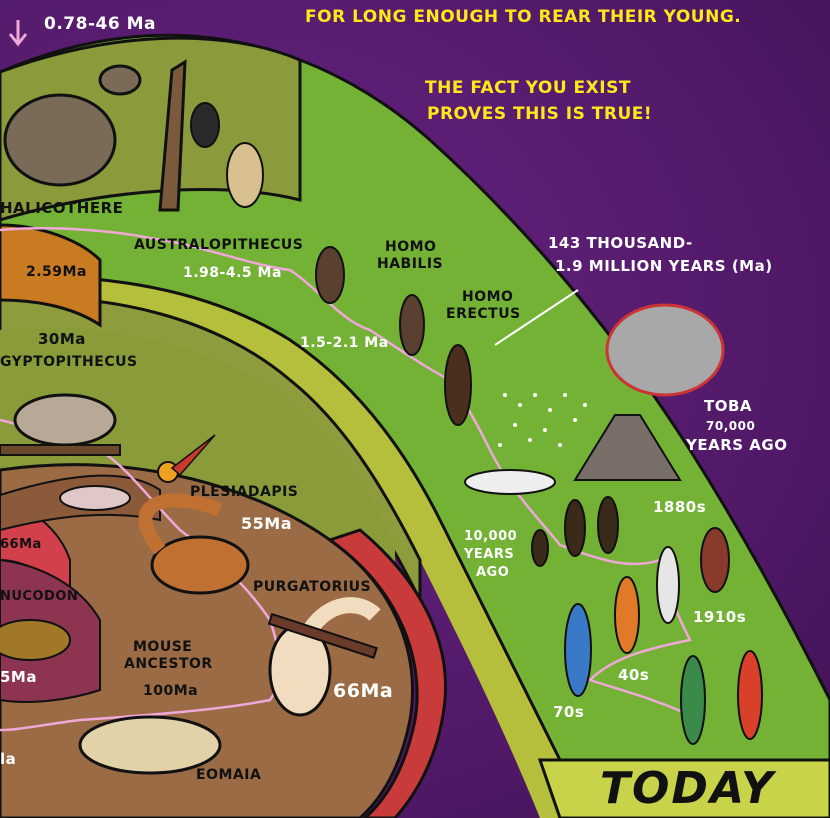  Describe the element at coordinates (458, 385) in the screenshot. I see `homo-erectus-figure` at that location.